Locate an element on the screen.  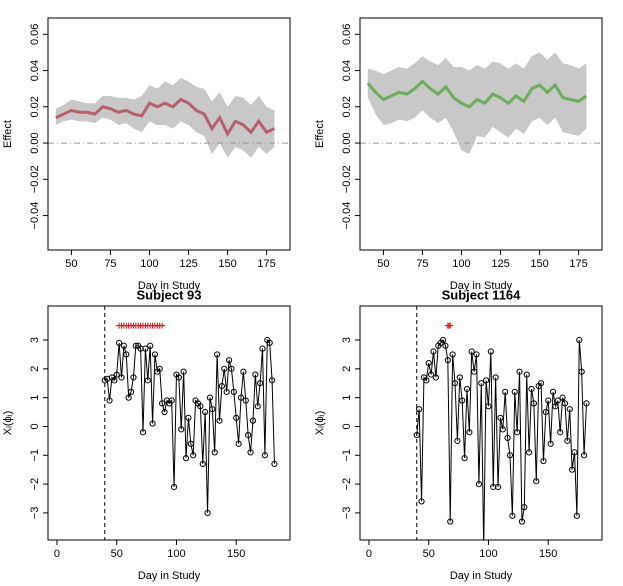
y-tick-label: −3 is located at coordinates (35, 513).